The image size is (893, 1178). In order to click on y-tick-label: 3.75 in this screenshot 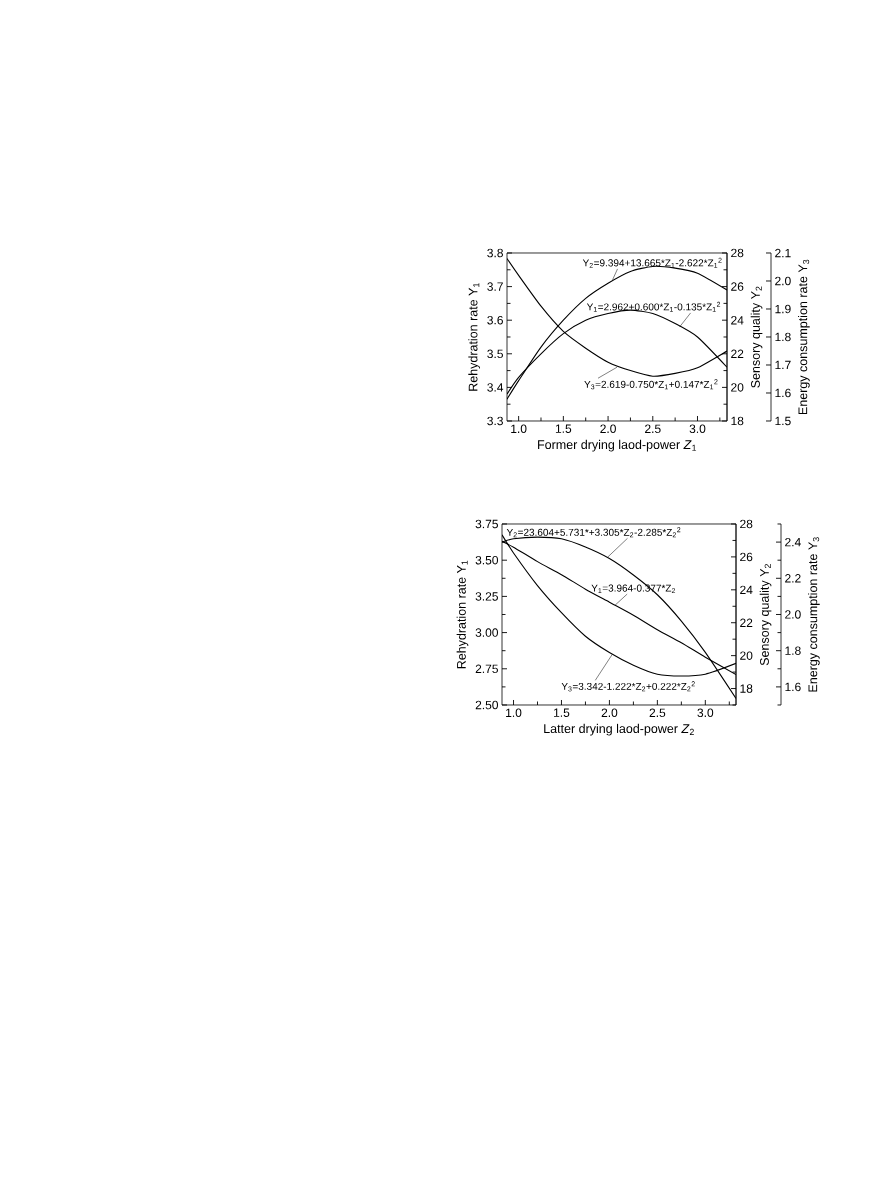, I will do `click(486, 524)`.